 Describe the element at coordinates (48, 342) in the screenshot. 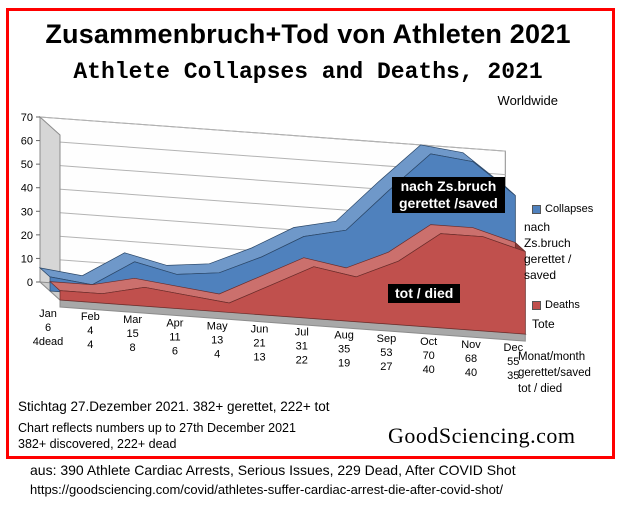

I see `svg-text: 4dead` at that location.